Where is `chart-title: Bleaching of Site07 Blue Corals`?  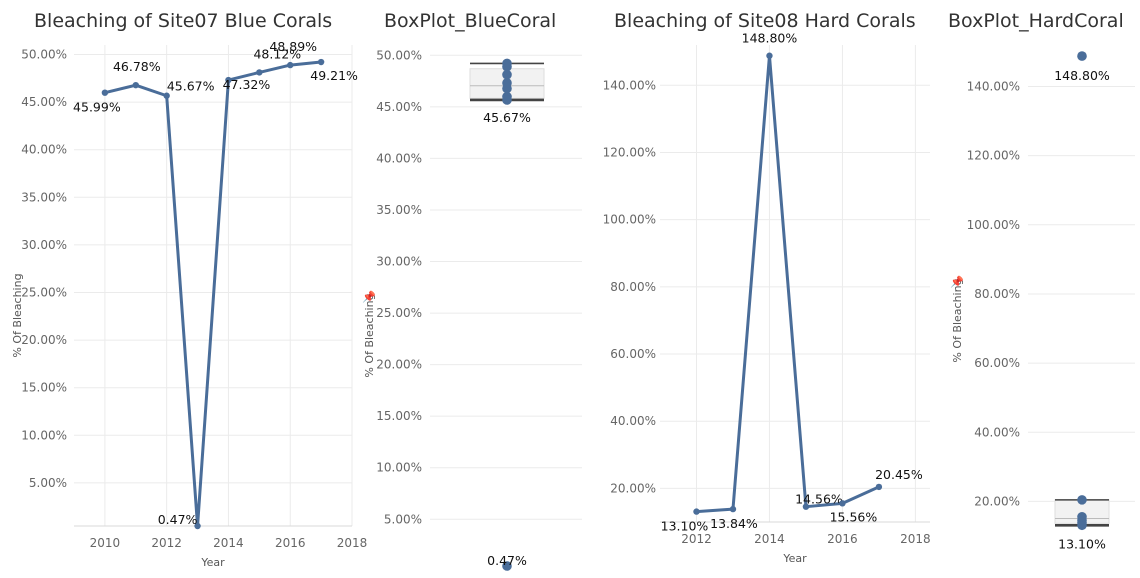
chart-title: Bleaching of Site07 Blue Corals is located at coordinates (183, 21).